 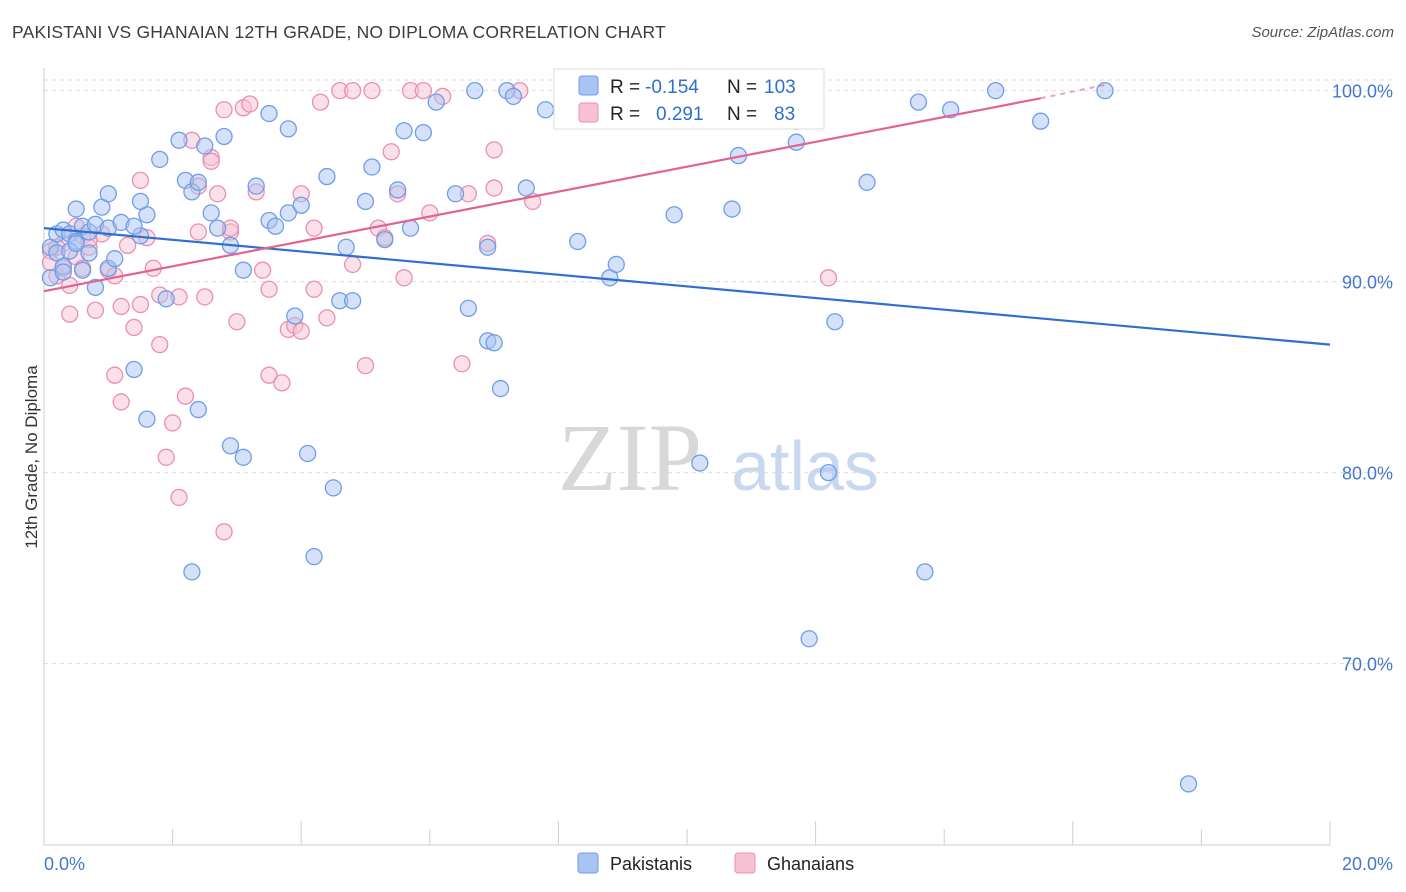 I want to click on legend-r-value-pakistanis: -0.154, so click(x=672, y=87).